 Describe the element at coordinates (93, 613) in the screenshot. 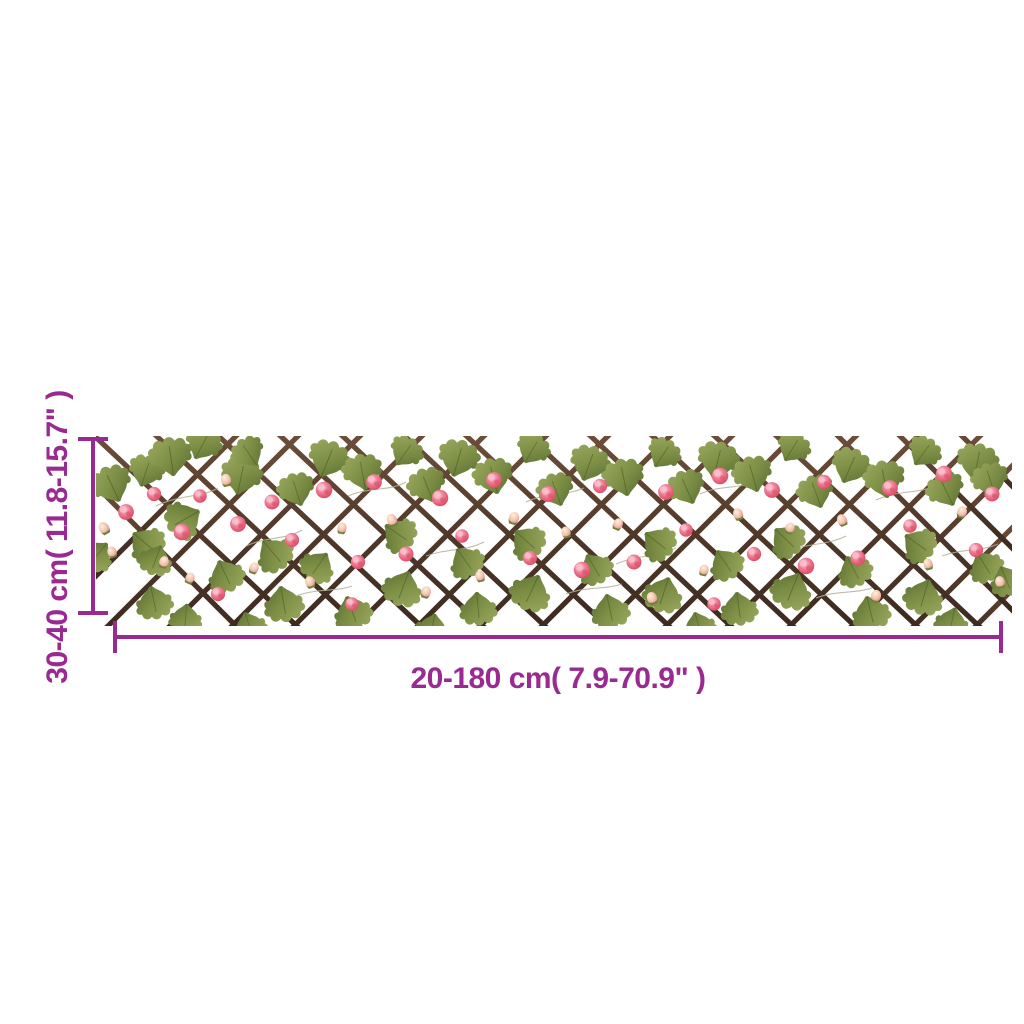

I see `height-cap-bottom` at that location.